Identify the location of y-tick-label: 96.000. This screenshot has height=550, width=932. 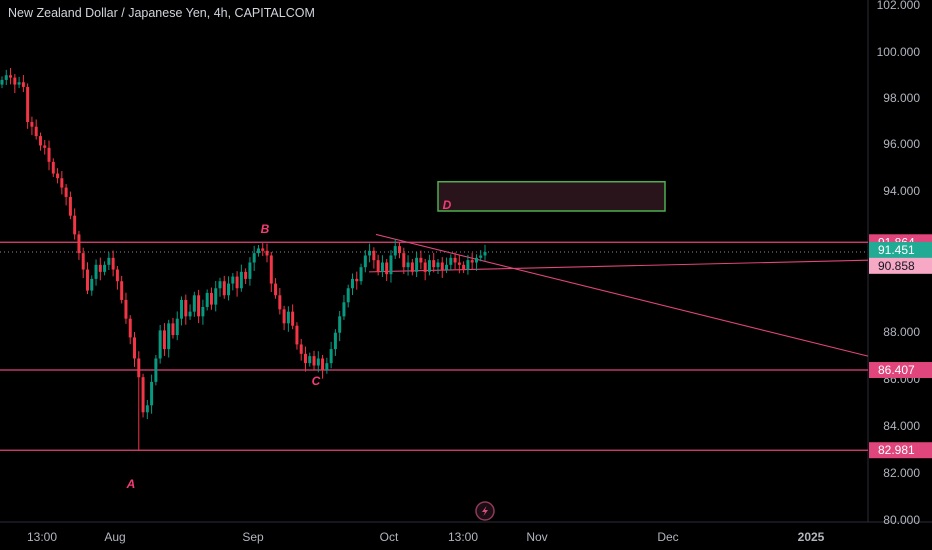
(901, 144).